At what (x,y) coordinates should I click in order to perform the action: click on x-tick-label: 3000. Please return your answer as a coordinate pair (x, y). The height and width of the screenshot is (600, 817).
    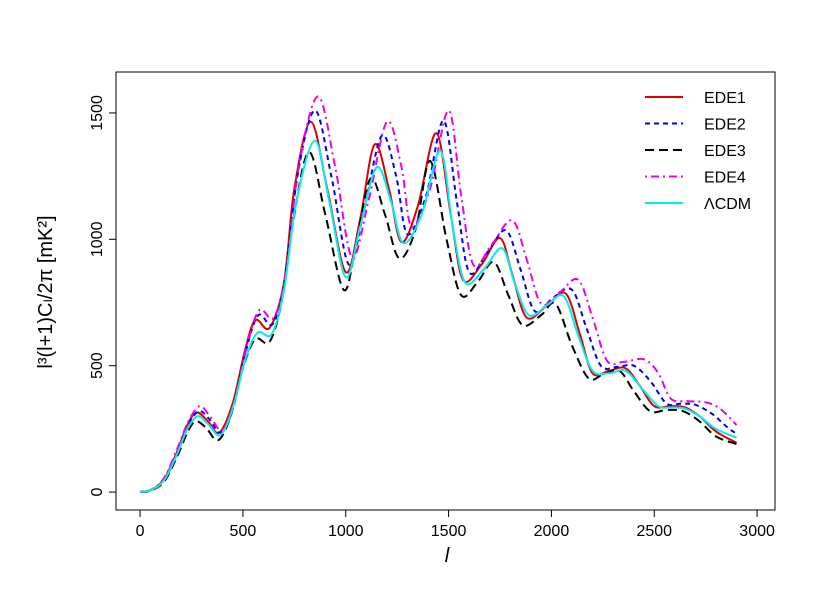
    Looking at the image, I should click on (757, 531).